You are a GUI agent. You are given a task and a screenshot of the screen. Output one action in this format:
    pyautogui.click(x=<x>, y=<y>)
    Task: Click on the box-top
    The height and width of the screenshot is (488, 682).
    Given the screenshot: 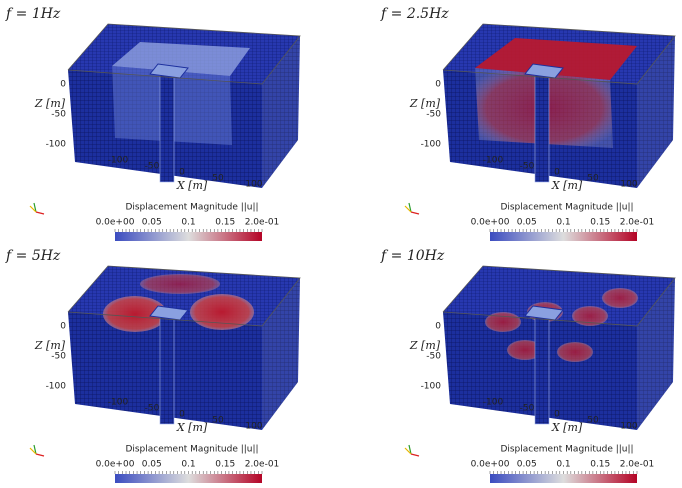 What is the action you would take?
    pyautogui.click(x=559, y=296)
    